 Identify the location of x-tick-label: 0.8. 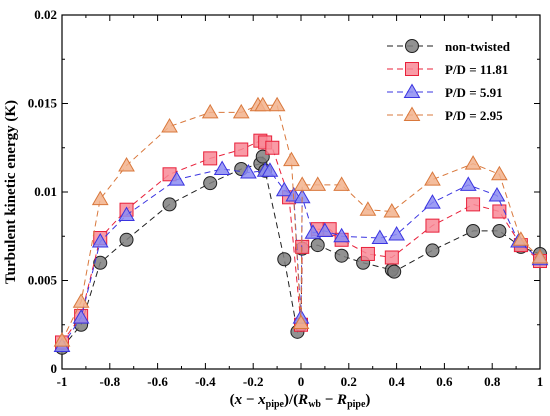
(492, 381).